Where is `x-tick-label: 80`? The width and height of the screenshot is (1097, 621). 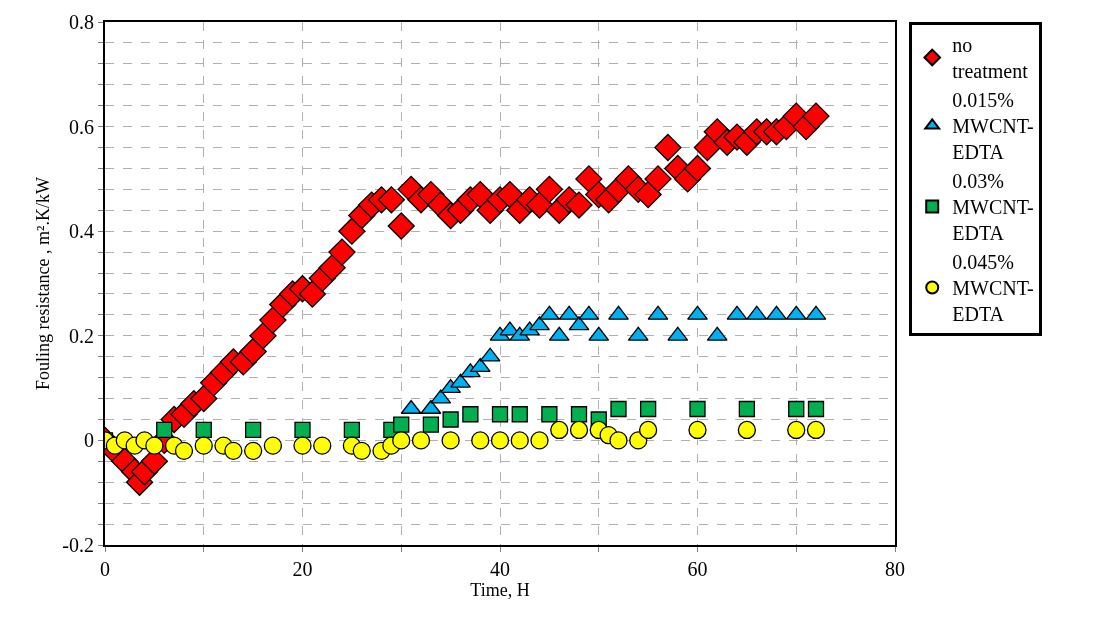
x-tick-label: 80 is located at coordinates (895, 569).